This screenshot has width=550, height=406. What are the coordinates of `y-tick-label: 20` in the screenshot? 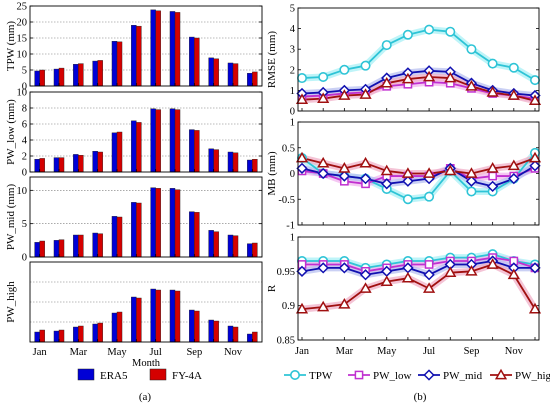 It's located at (22, 23).